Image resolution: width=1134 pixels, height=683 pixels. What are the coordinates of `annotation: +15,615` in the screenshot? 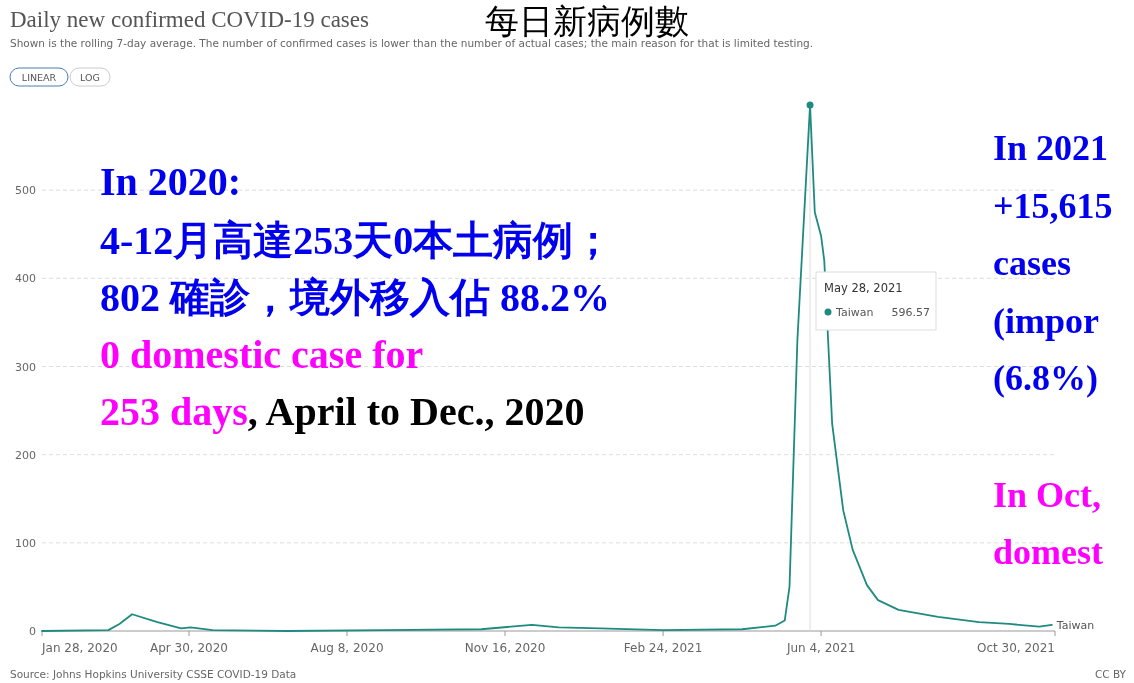 It's located at (1053, 206).